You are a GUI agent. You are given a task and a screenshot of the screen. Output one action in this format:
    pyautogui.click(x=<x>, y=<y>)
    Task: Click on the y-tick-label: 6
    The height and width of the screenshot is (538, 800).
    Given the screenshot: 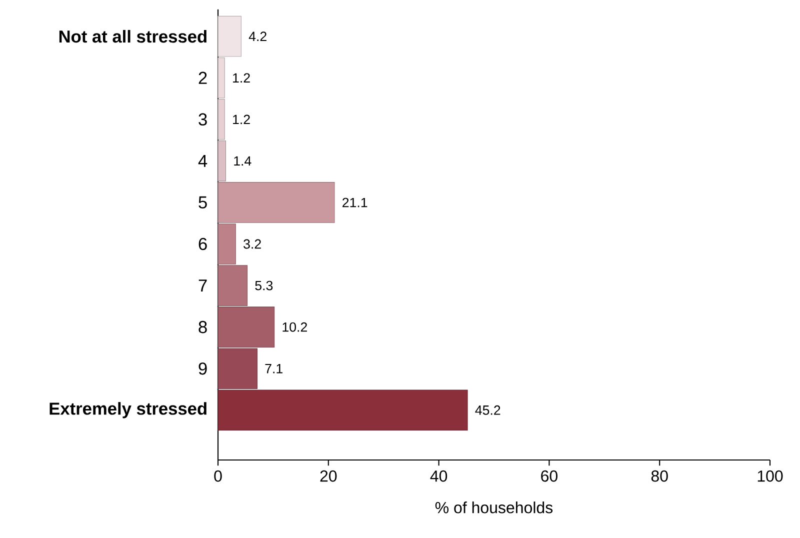 What is the action you would take?
    pyautogui.click(x=202, y=244)
    